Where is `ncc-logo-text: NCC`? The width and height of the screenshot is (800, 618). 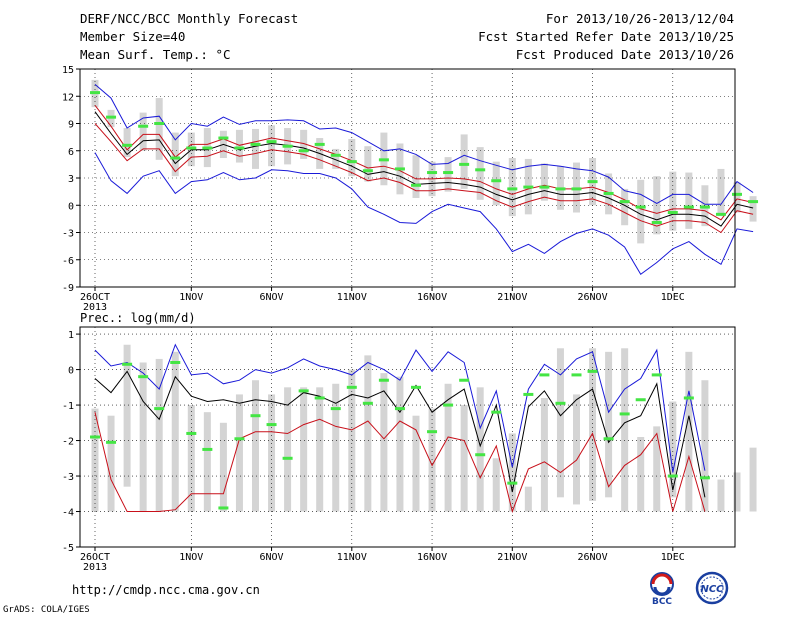 ncc-logo-text: NCC is located at coordinates (712, 589).